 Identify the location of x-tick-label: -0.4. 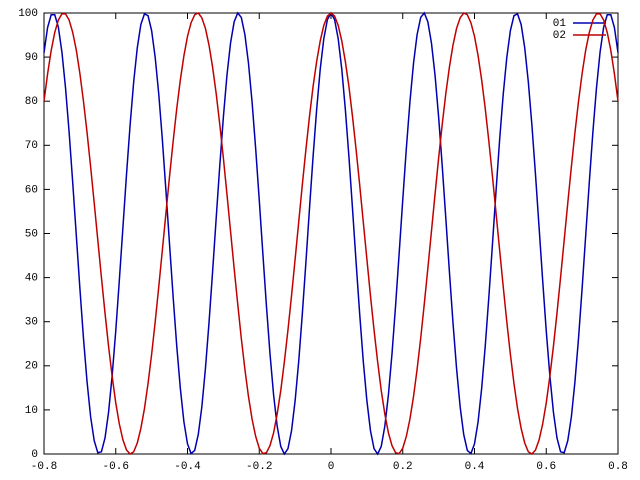
(187, 467).